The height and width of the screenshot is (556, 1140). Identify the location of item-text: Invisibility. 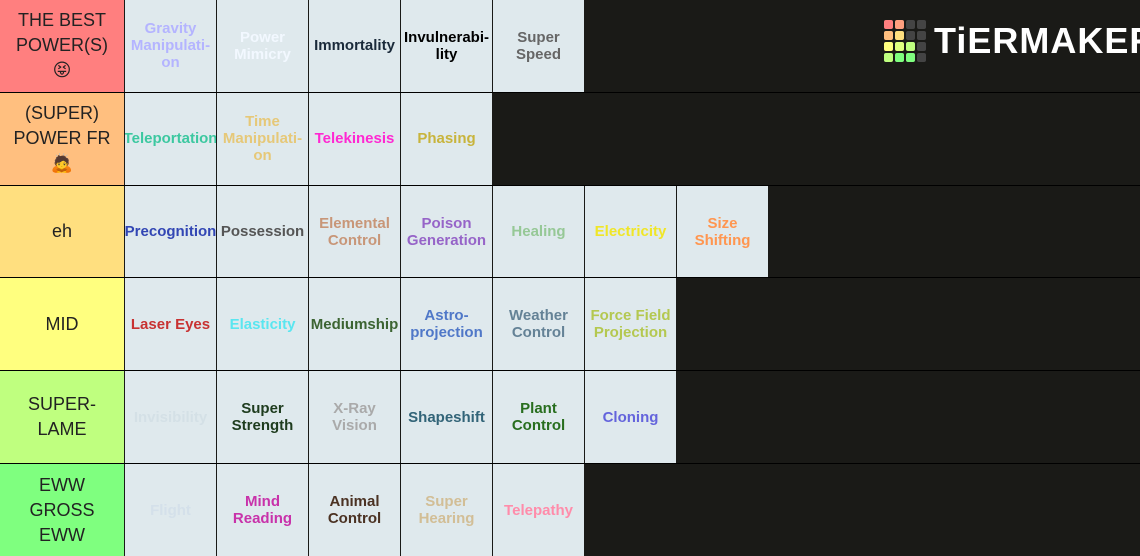
(170, 417).